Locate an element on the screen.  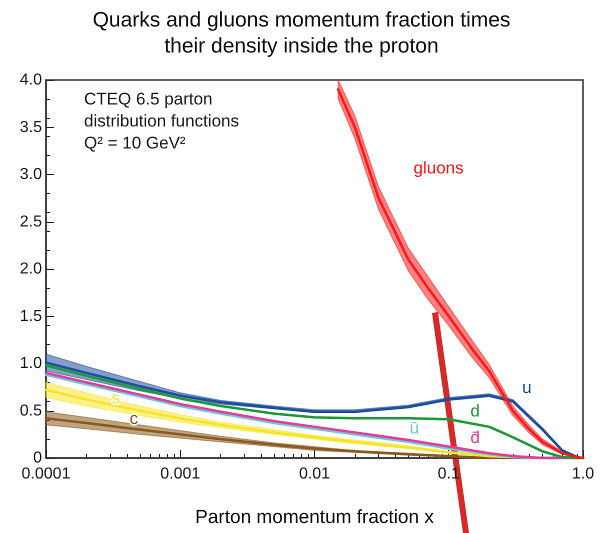
x-tick-label: 0.001 is located at coordinates (180, 474).